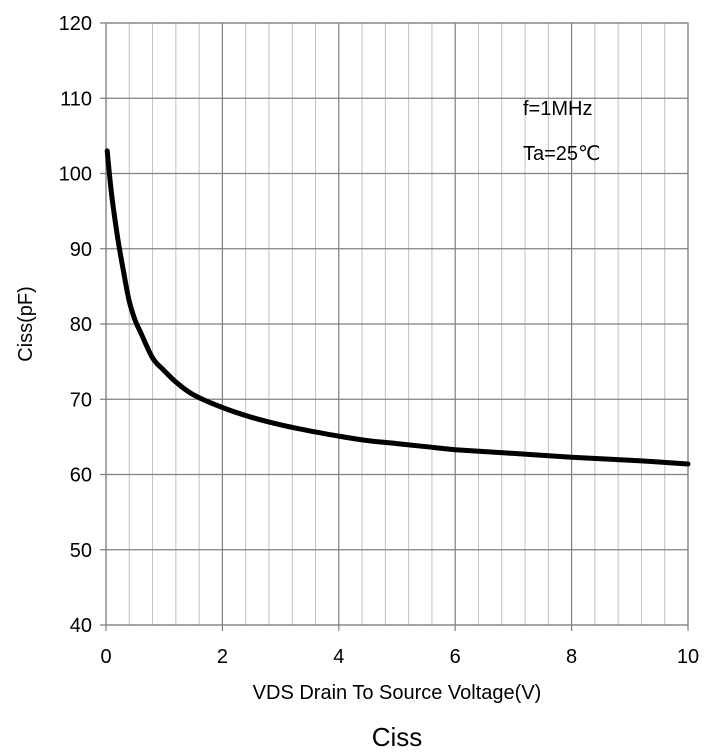 The height and width of the screenshot is (756, 705). What do you see at coordinates (455, 657) in the screenshot?
I see `x-tick-label: 6` at bounding box center [455, 657].